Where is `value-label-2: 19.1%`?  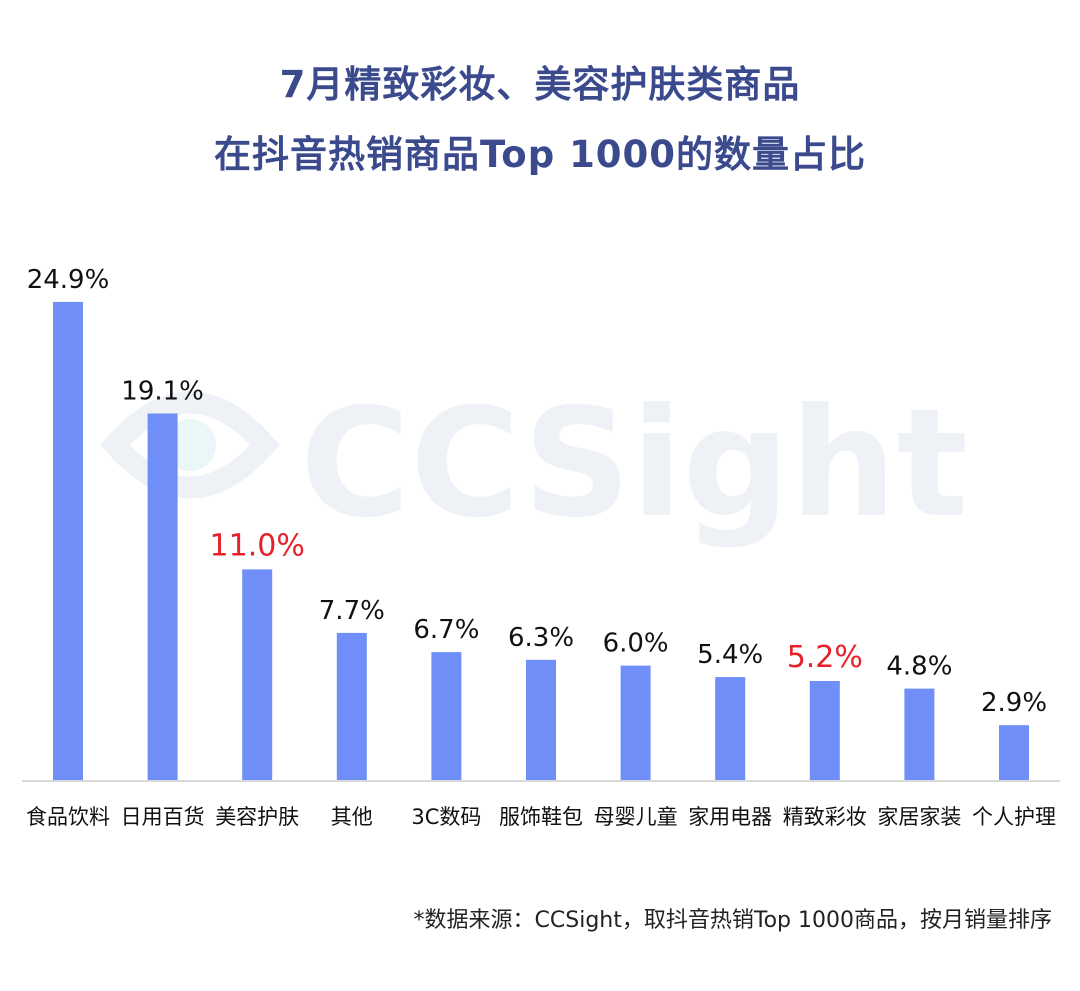
value-label-2: 19.1% is located at coordinates (162, 392).